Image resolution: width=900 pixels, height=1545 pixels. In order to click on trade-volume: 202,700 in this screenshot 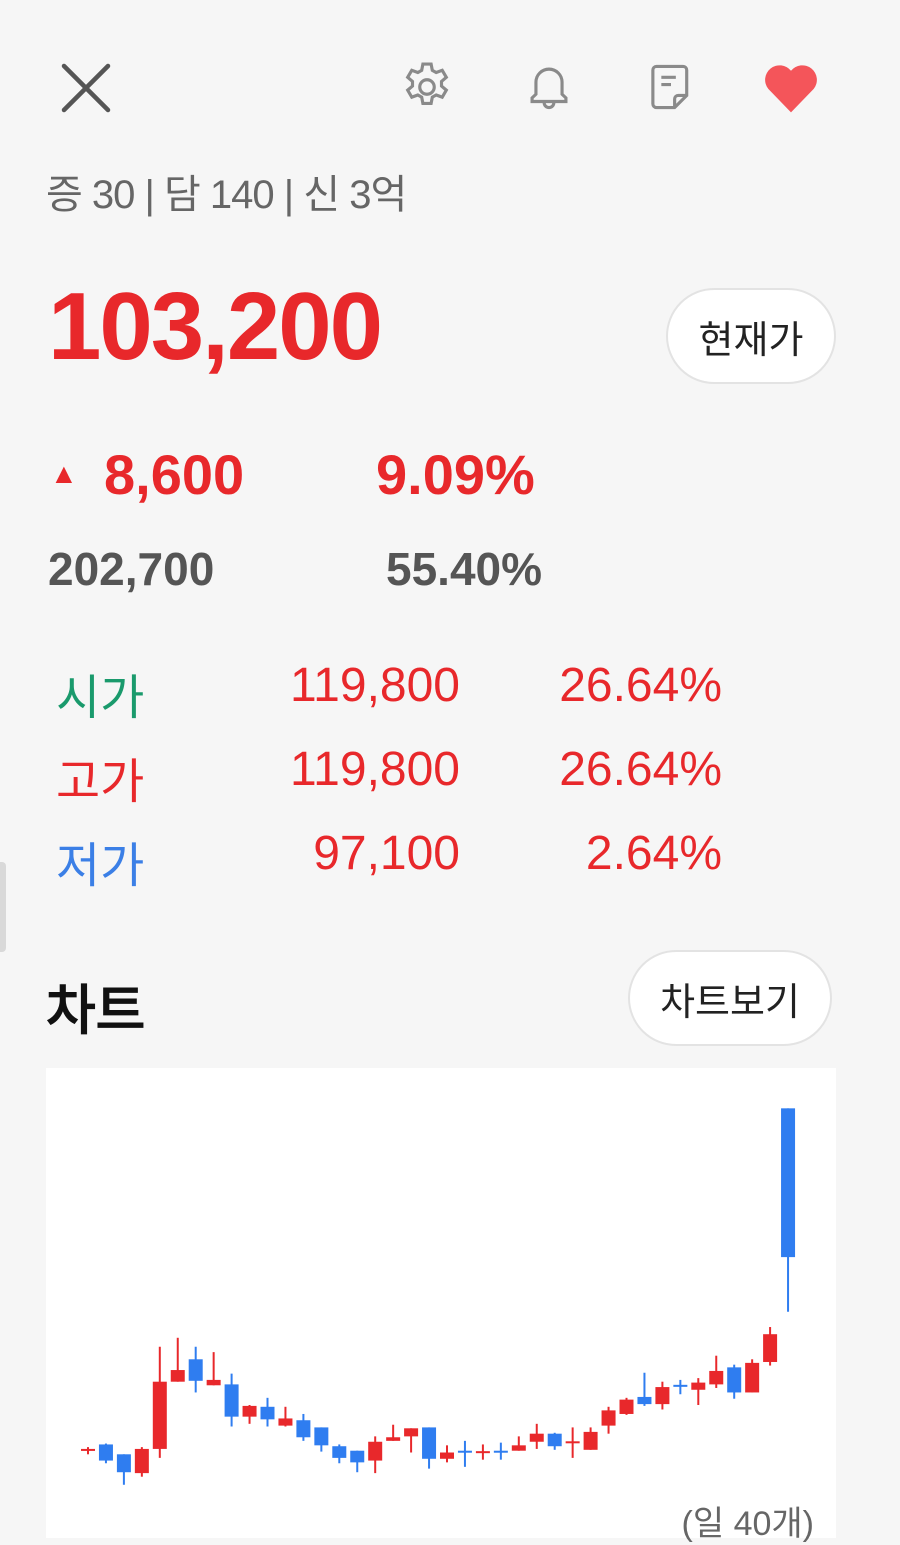, I will do `click(131, 569)`.